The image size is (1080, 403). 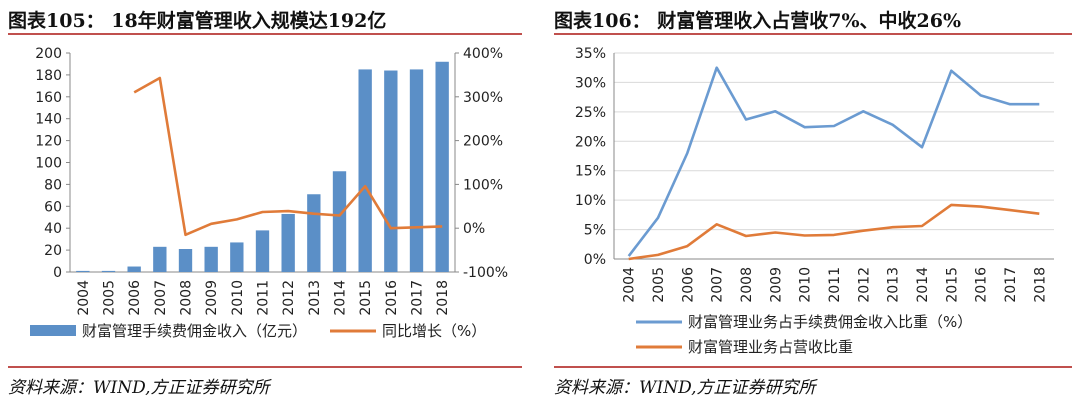 I want to click on left-y-tick-label: 60, so click(x=53, y=207).